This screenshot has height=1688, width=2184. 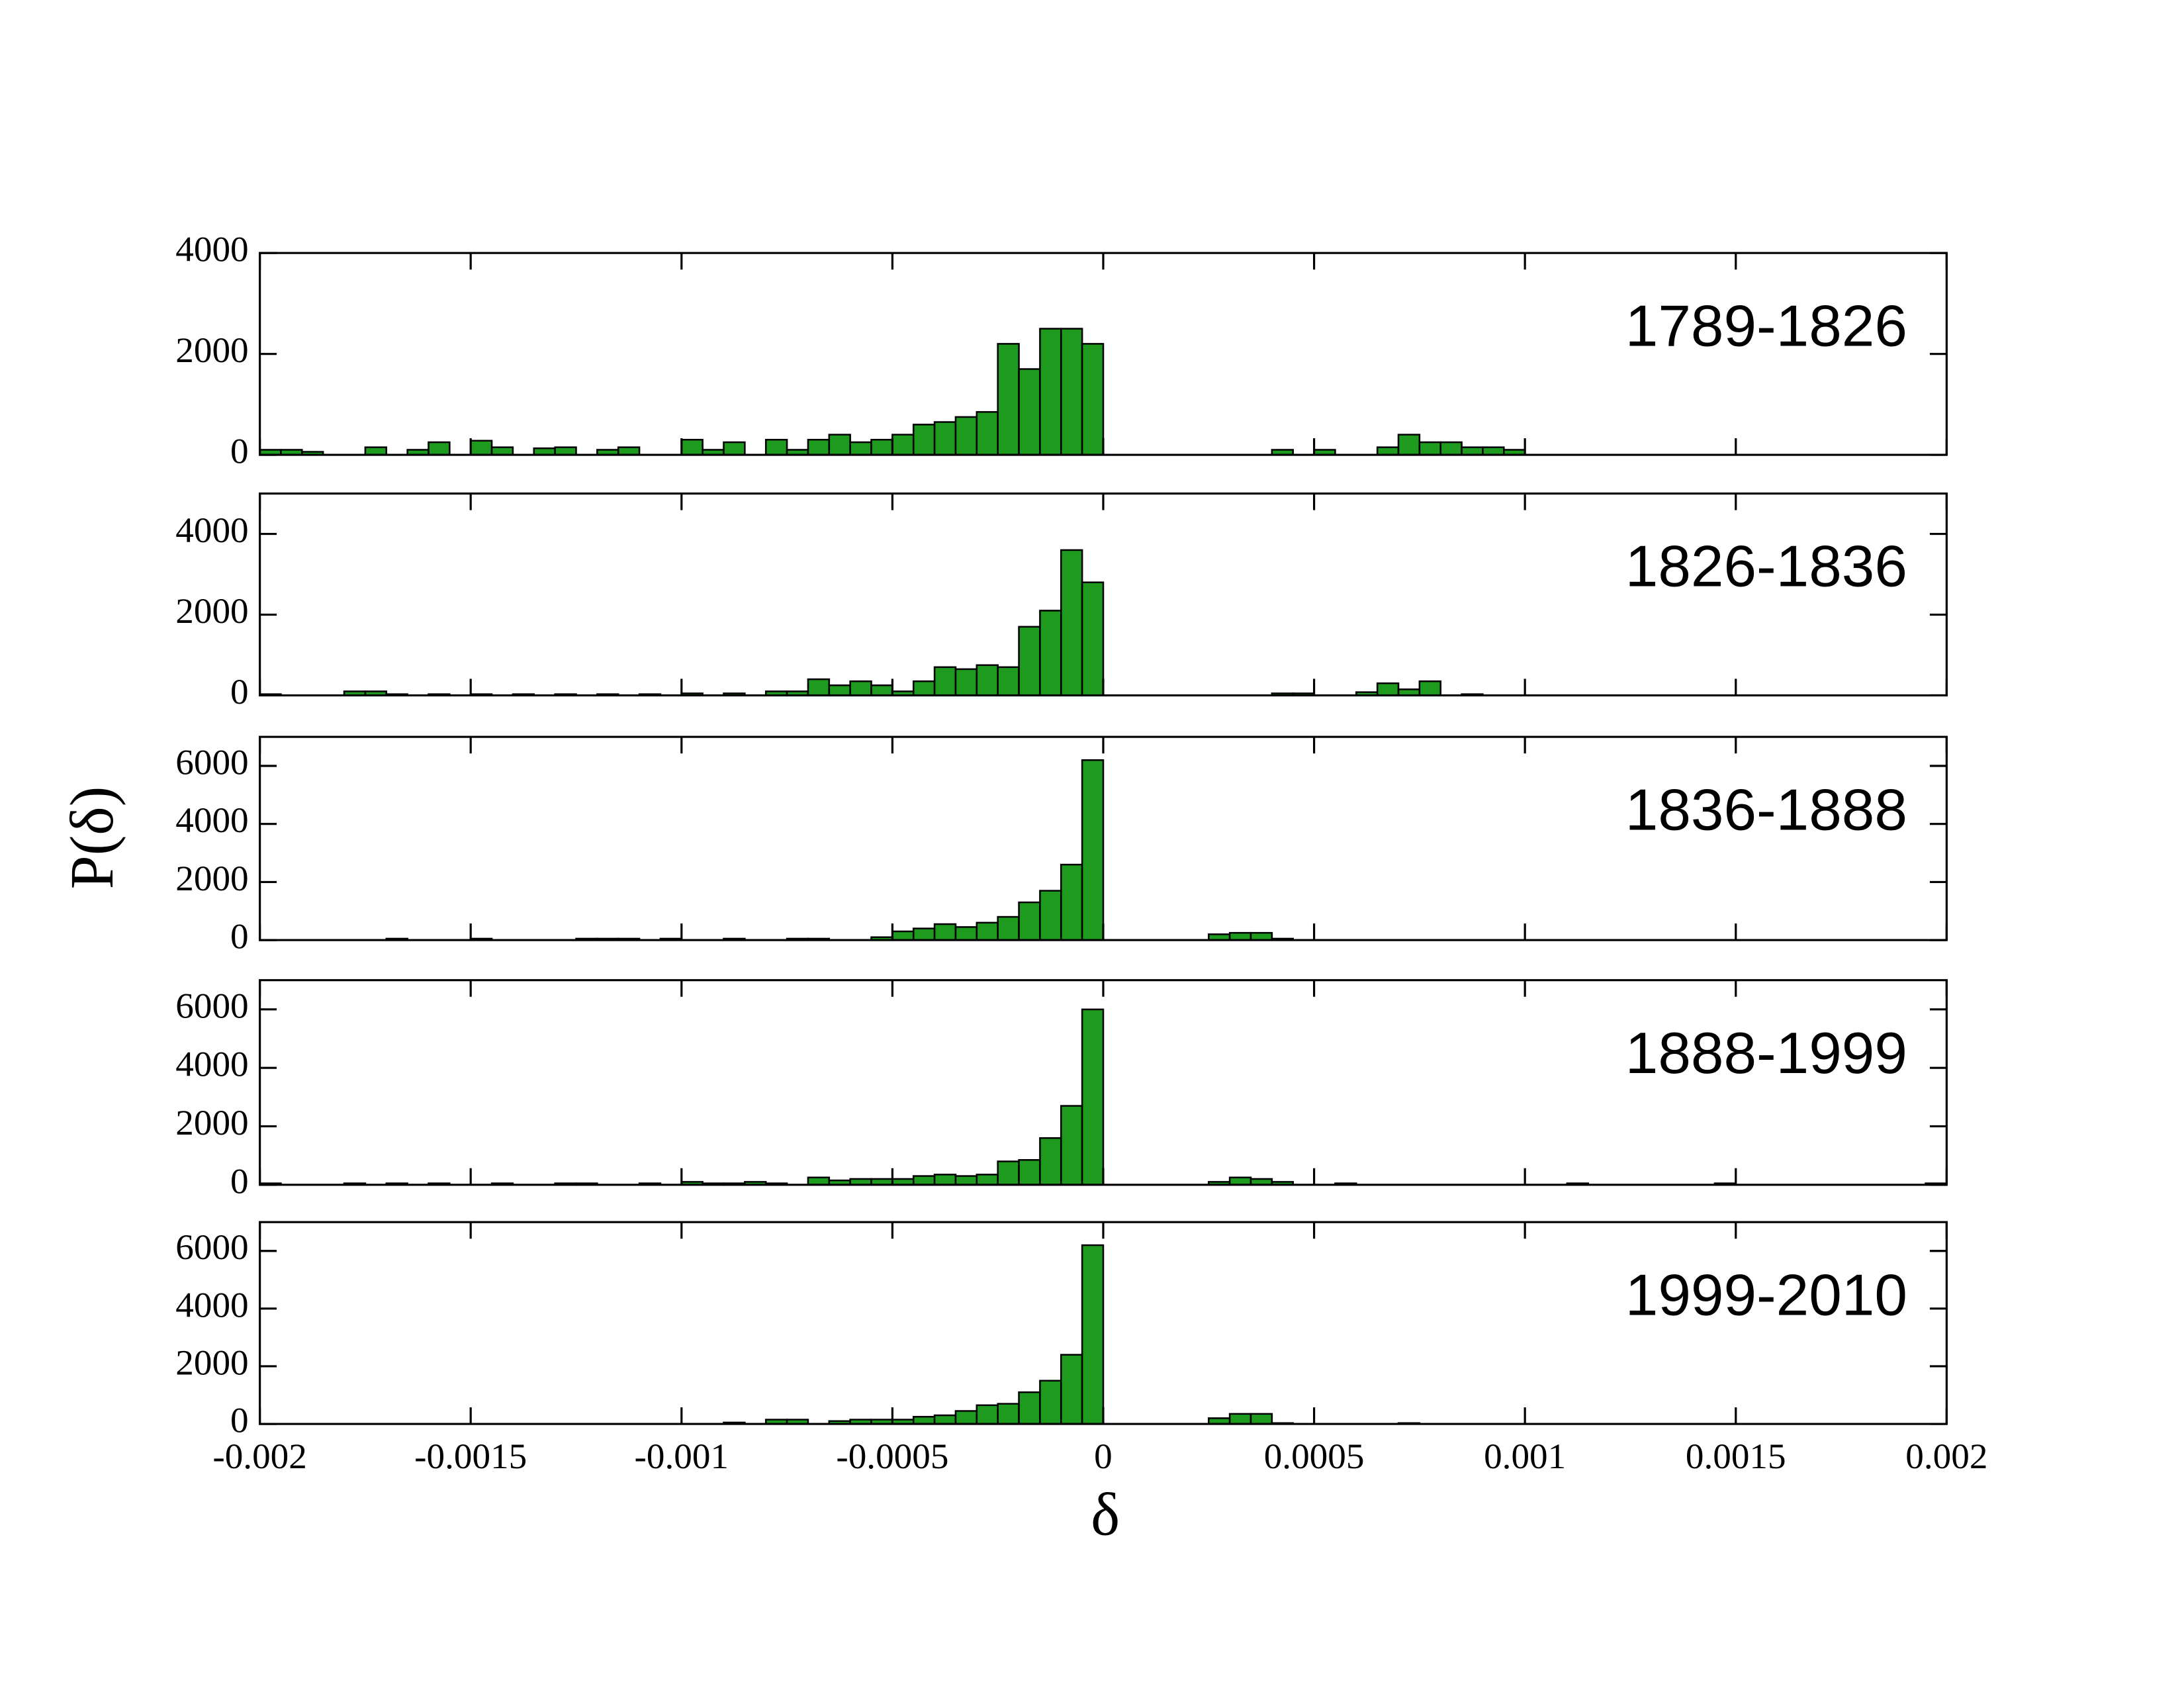 What do you see at coordinates (471, 1456) in the screenshot?
I see `x-tick-label: -0.0015` at bounding box center [471, 1456].